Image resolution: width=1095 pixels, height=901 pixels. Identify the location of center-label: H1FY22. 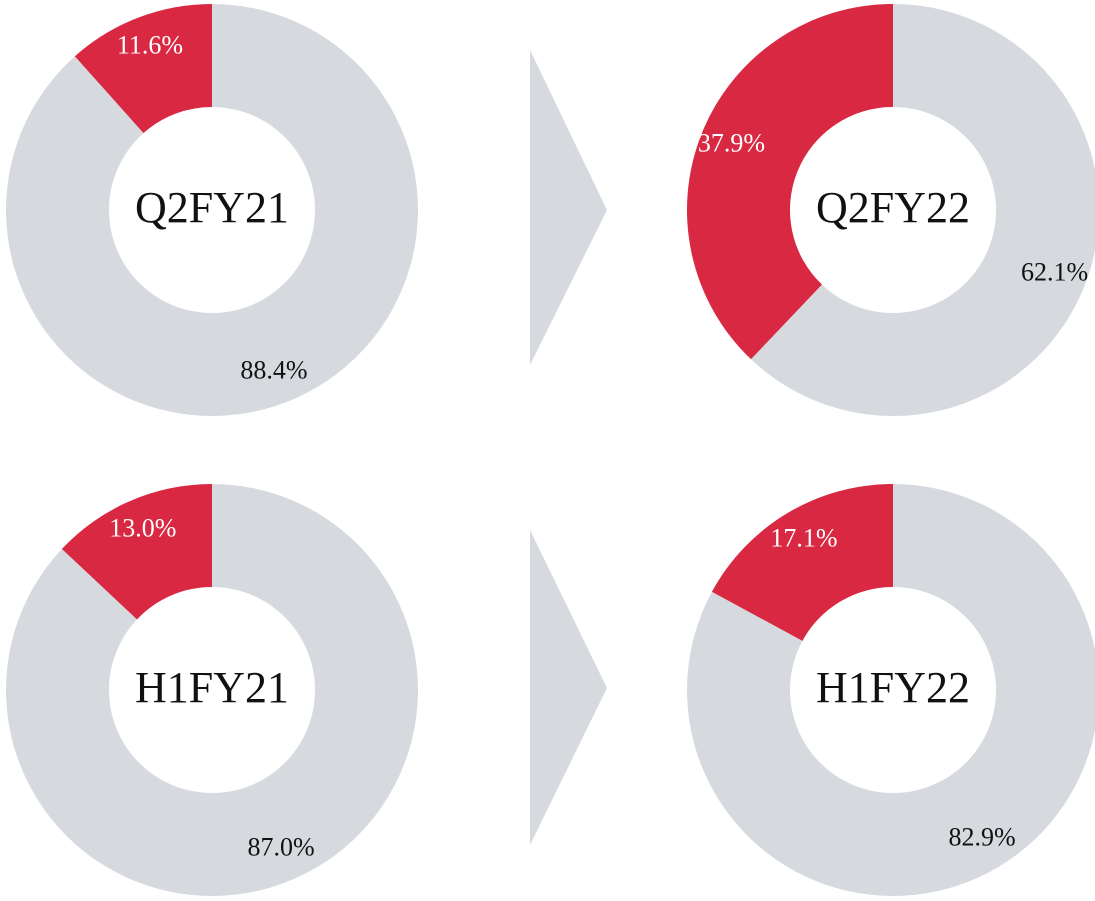
(893, 687).